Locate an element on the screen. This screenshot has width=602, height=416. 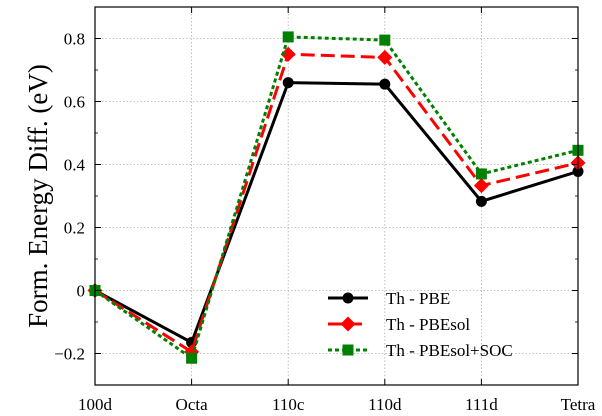
x-tick-label: 100d is located at coordinates (95, 404).